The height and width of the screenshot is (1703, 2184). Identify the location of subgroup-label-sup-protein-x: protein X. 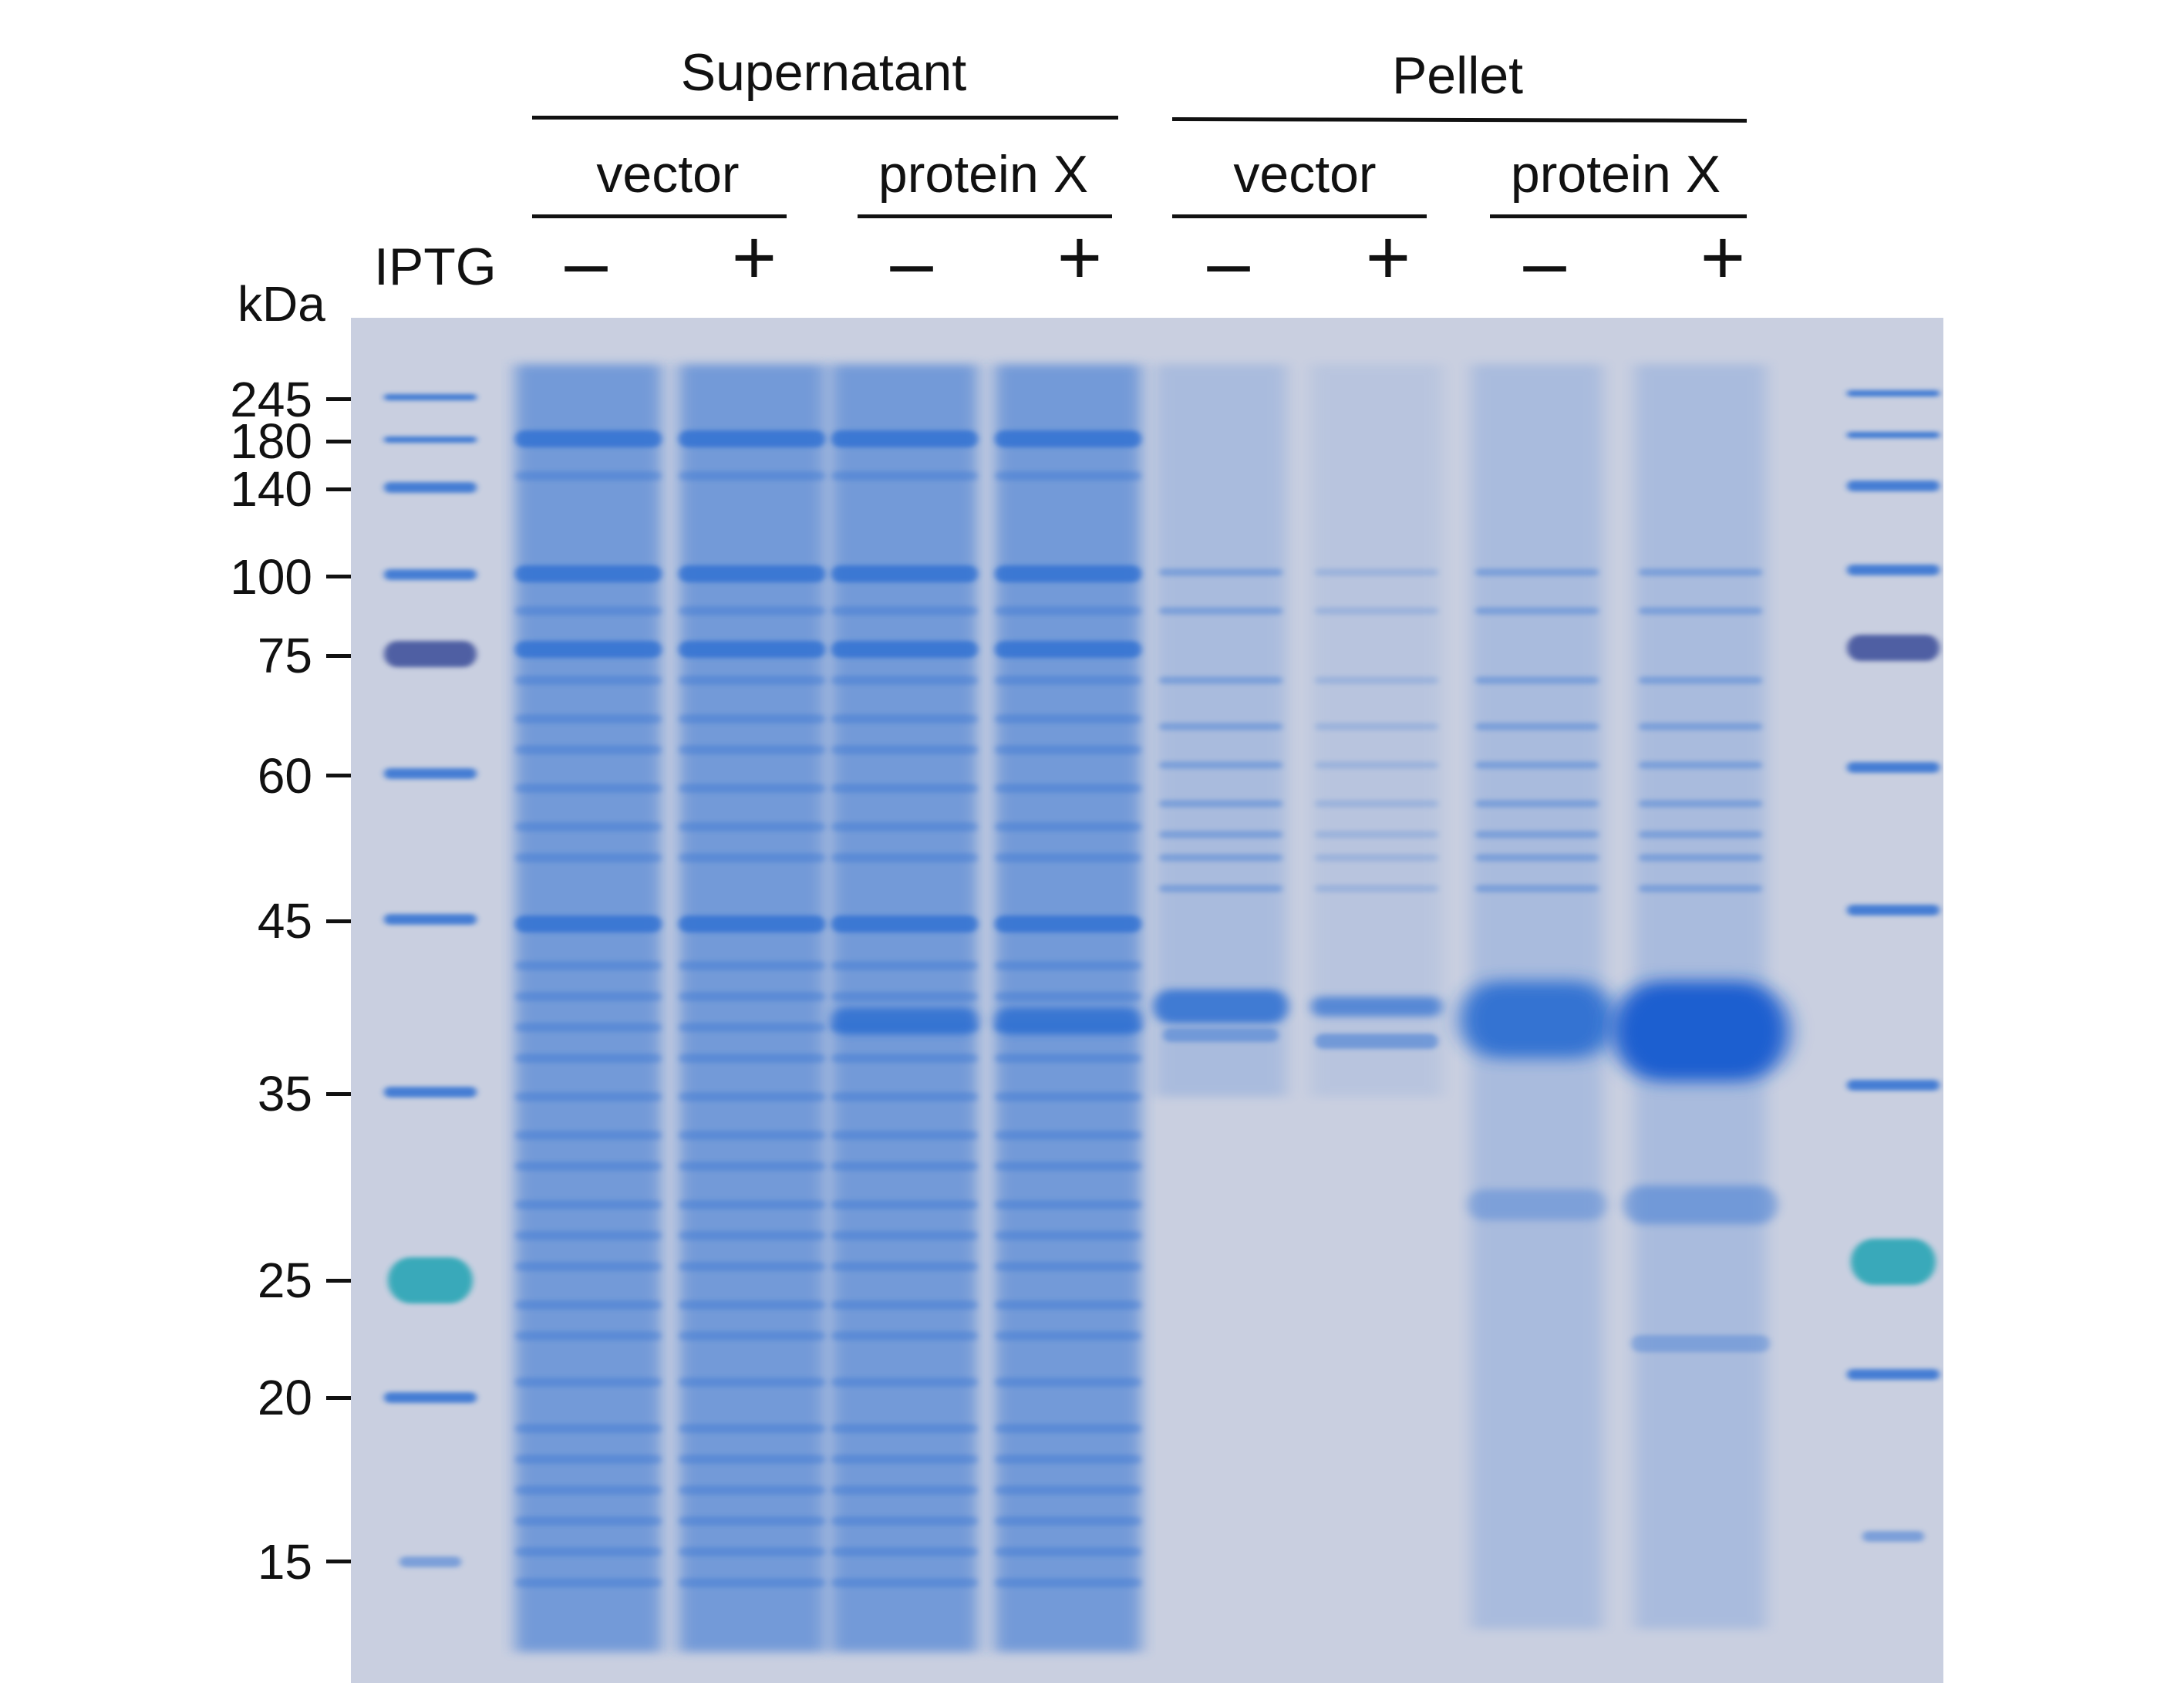
(984, 174).